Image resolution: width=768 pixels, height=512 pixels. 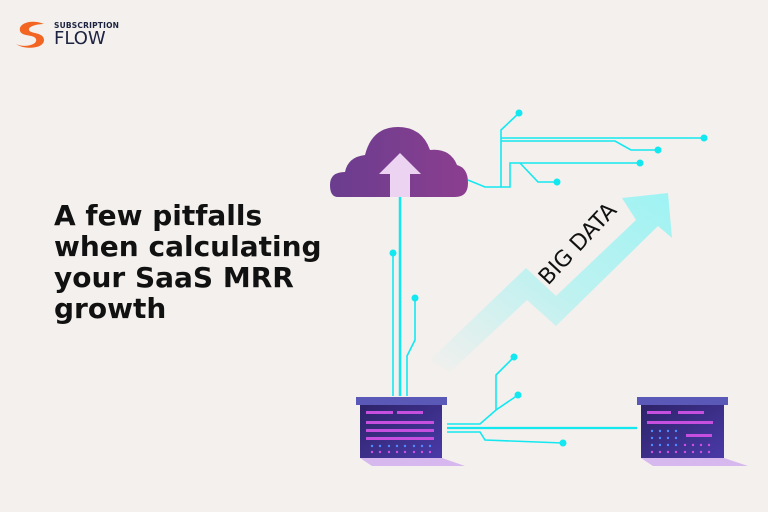 What do you see at coordinates (87, 25) in the screenshot?
I see `logo-text-small: SUBSCRIPTION` at bounding box center [87, 25].